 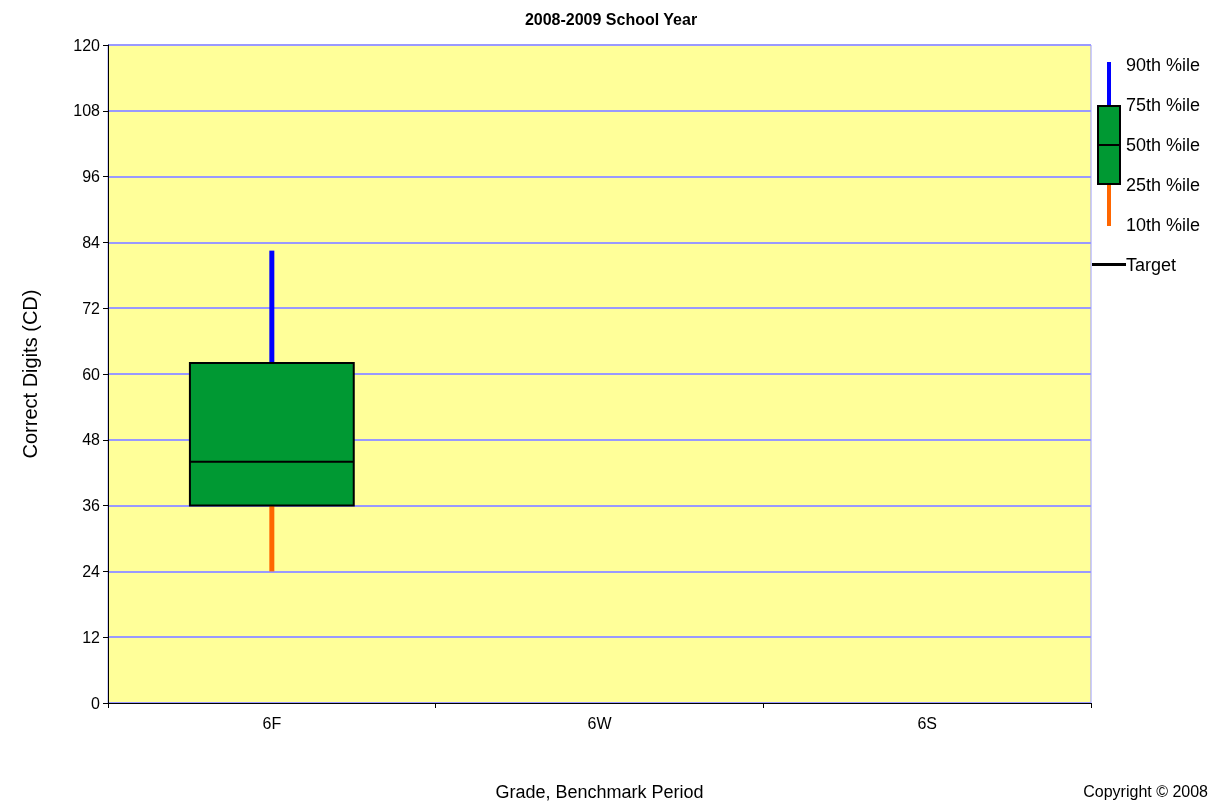 What do you see at coordinates (1163, 65) in the screenshot?
I see `text: 90th %ile` at bounding box center [1163, 65].